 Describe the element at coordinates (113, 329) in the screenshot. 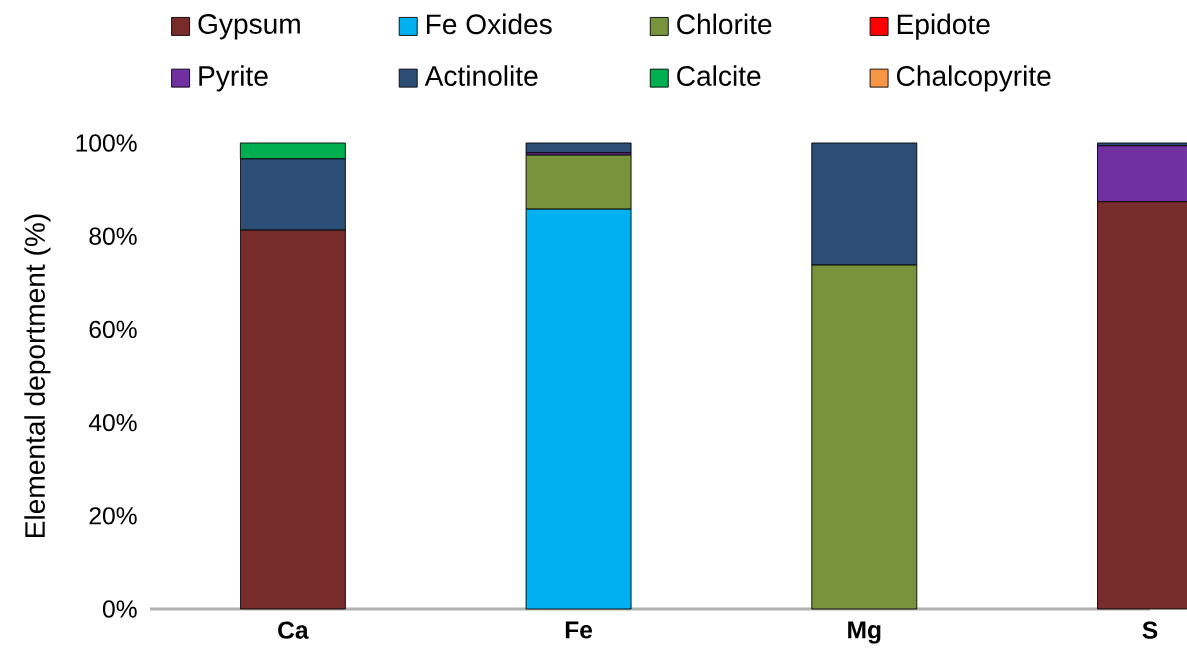

I see `y-tick-label: 60%` at that location.